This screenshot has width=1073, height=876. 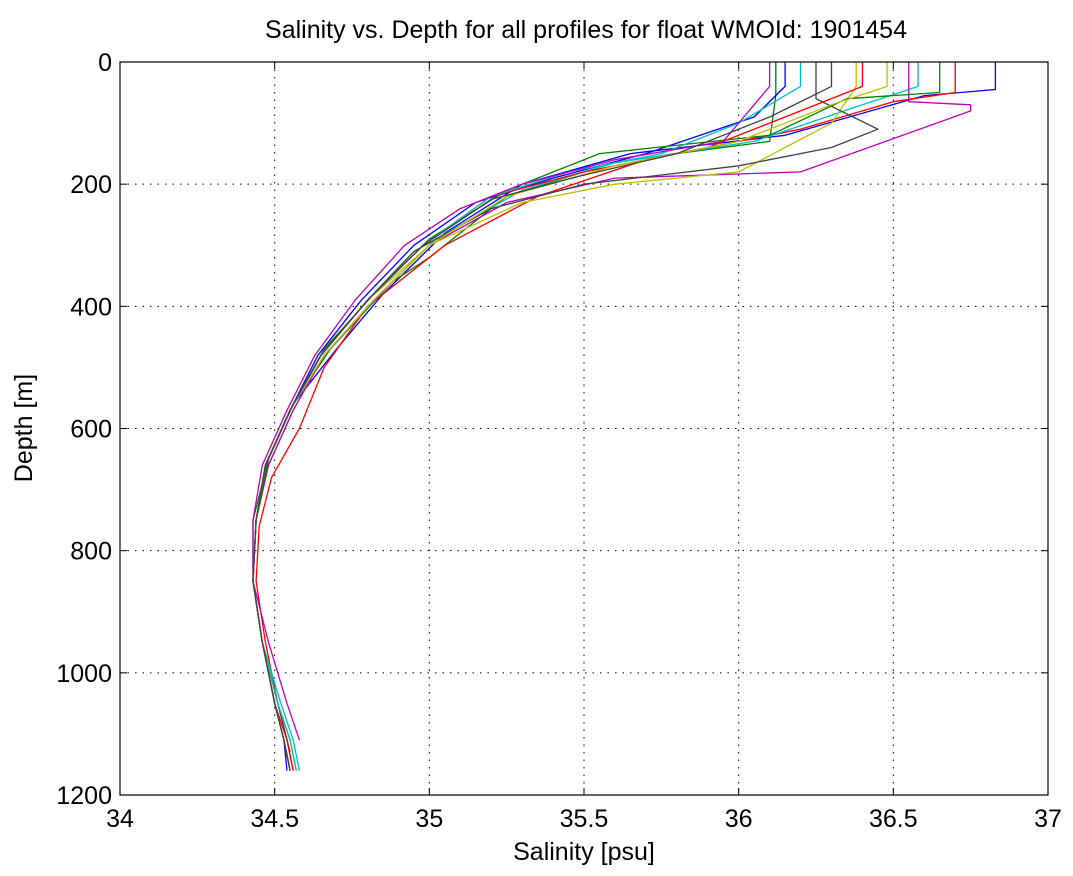 I want to click on x-tick-label: 36.5, so click(x=893, y=819).